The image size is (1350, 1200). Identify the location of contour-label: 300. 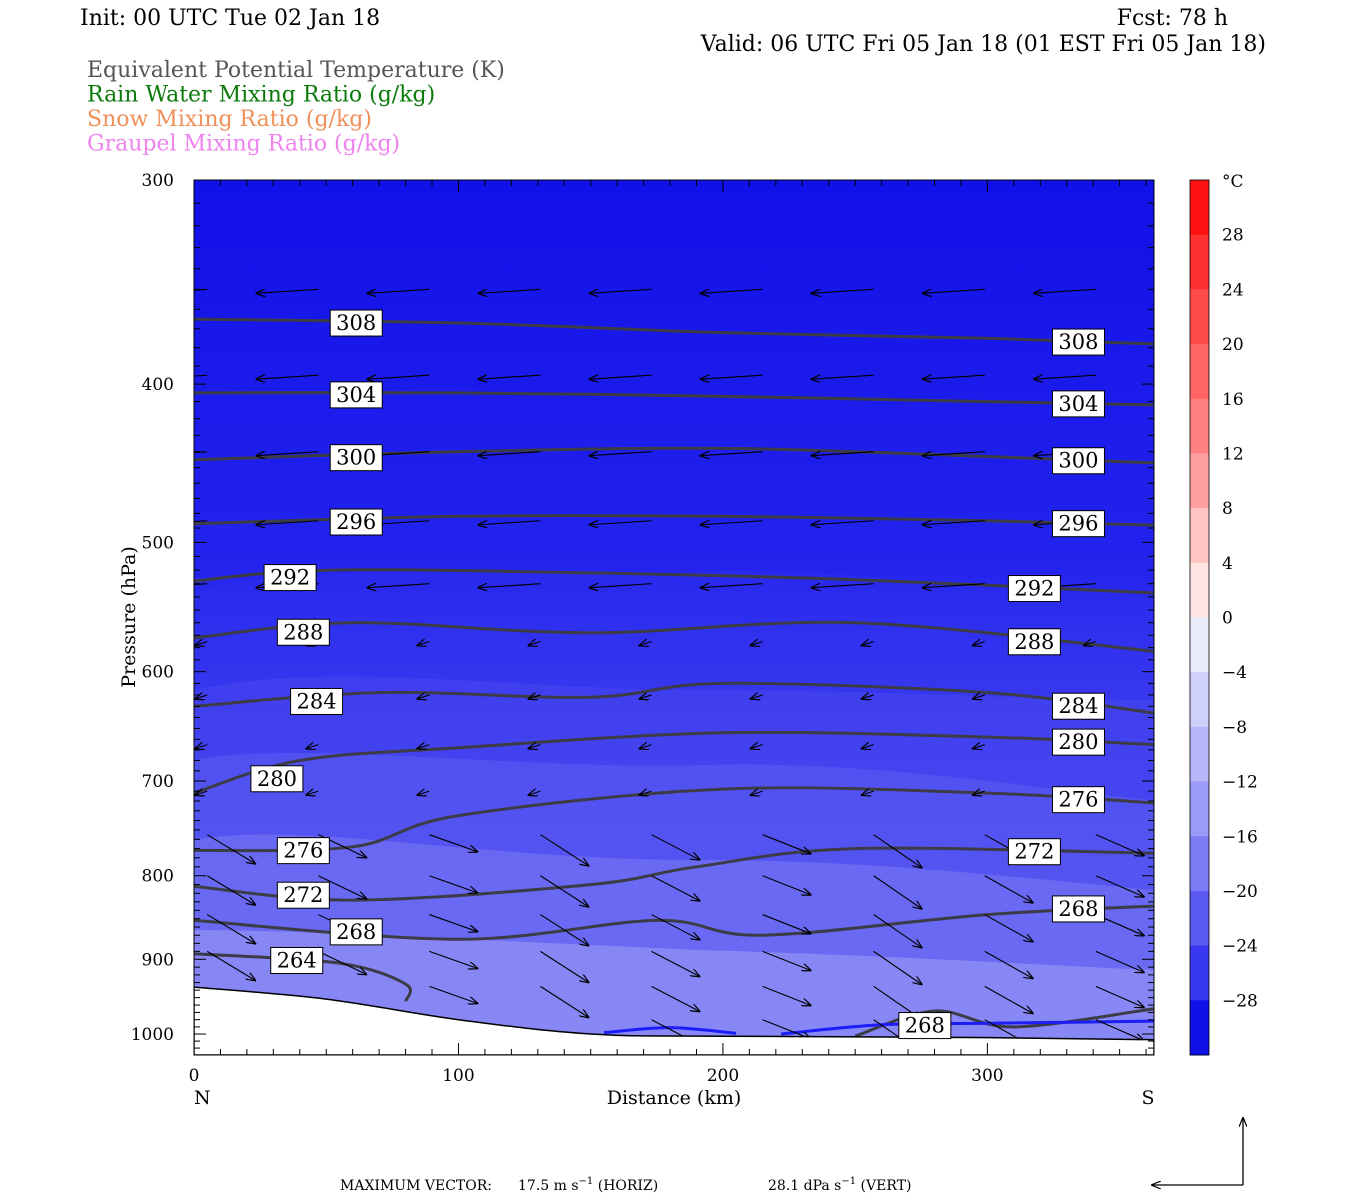
(356, 458).